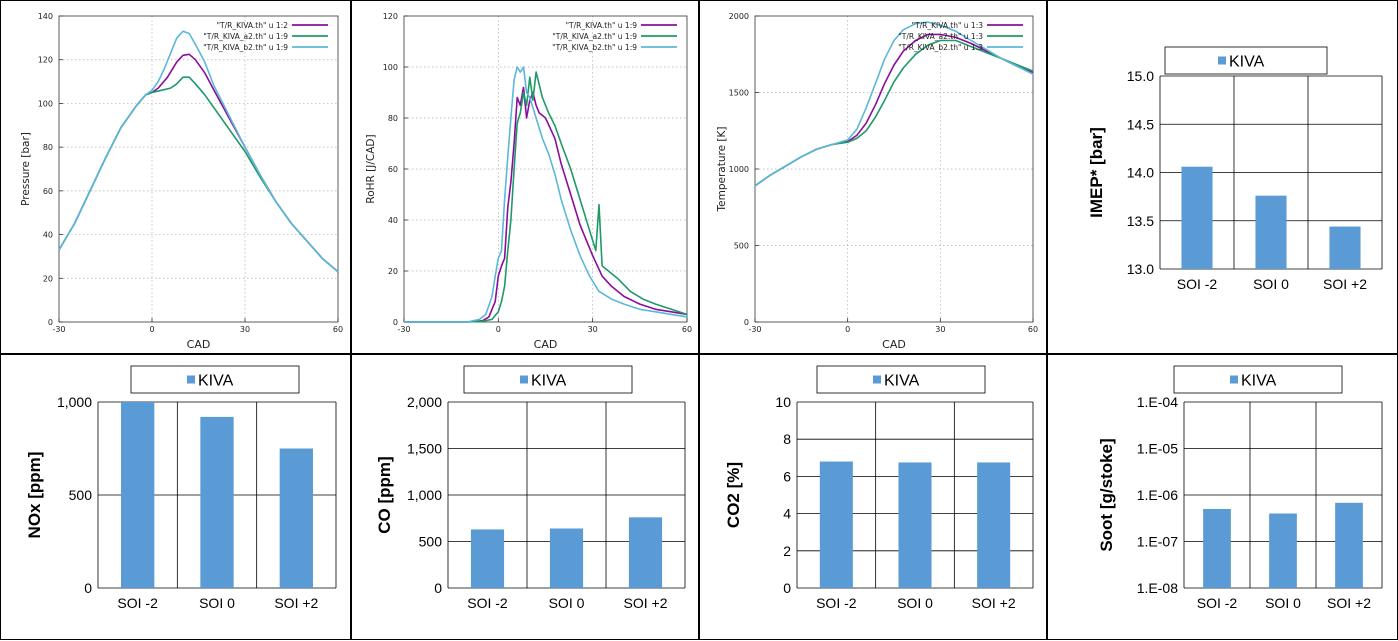  What do you see at coordinates (1157, 449) in the screenshot?
I see `y-tick-label: 1.E-05` at bounding box center [1157, 449].